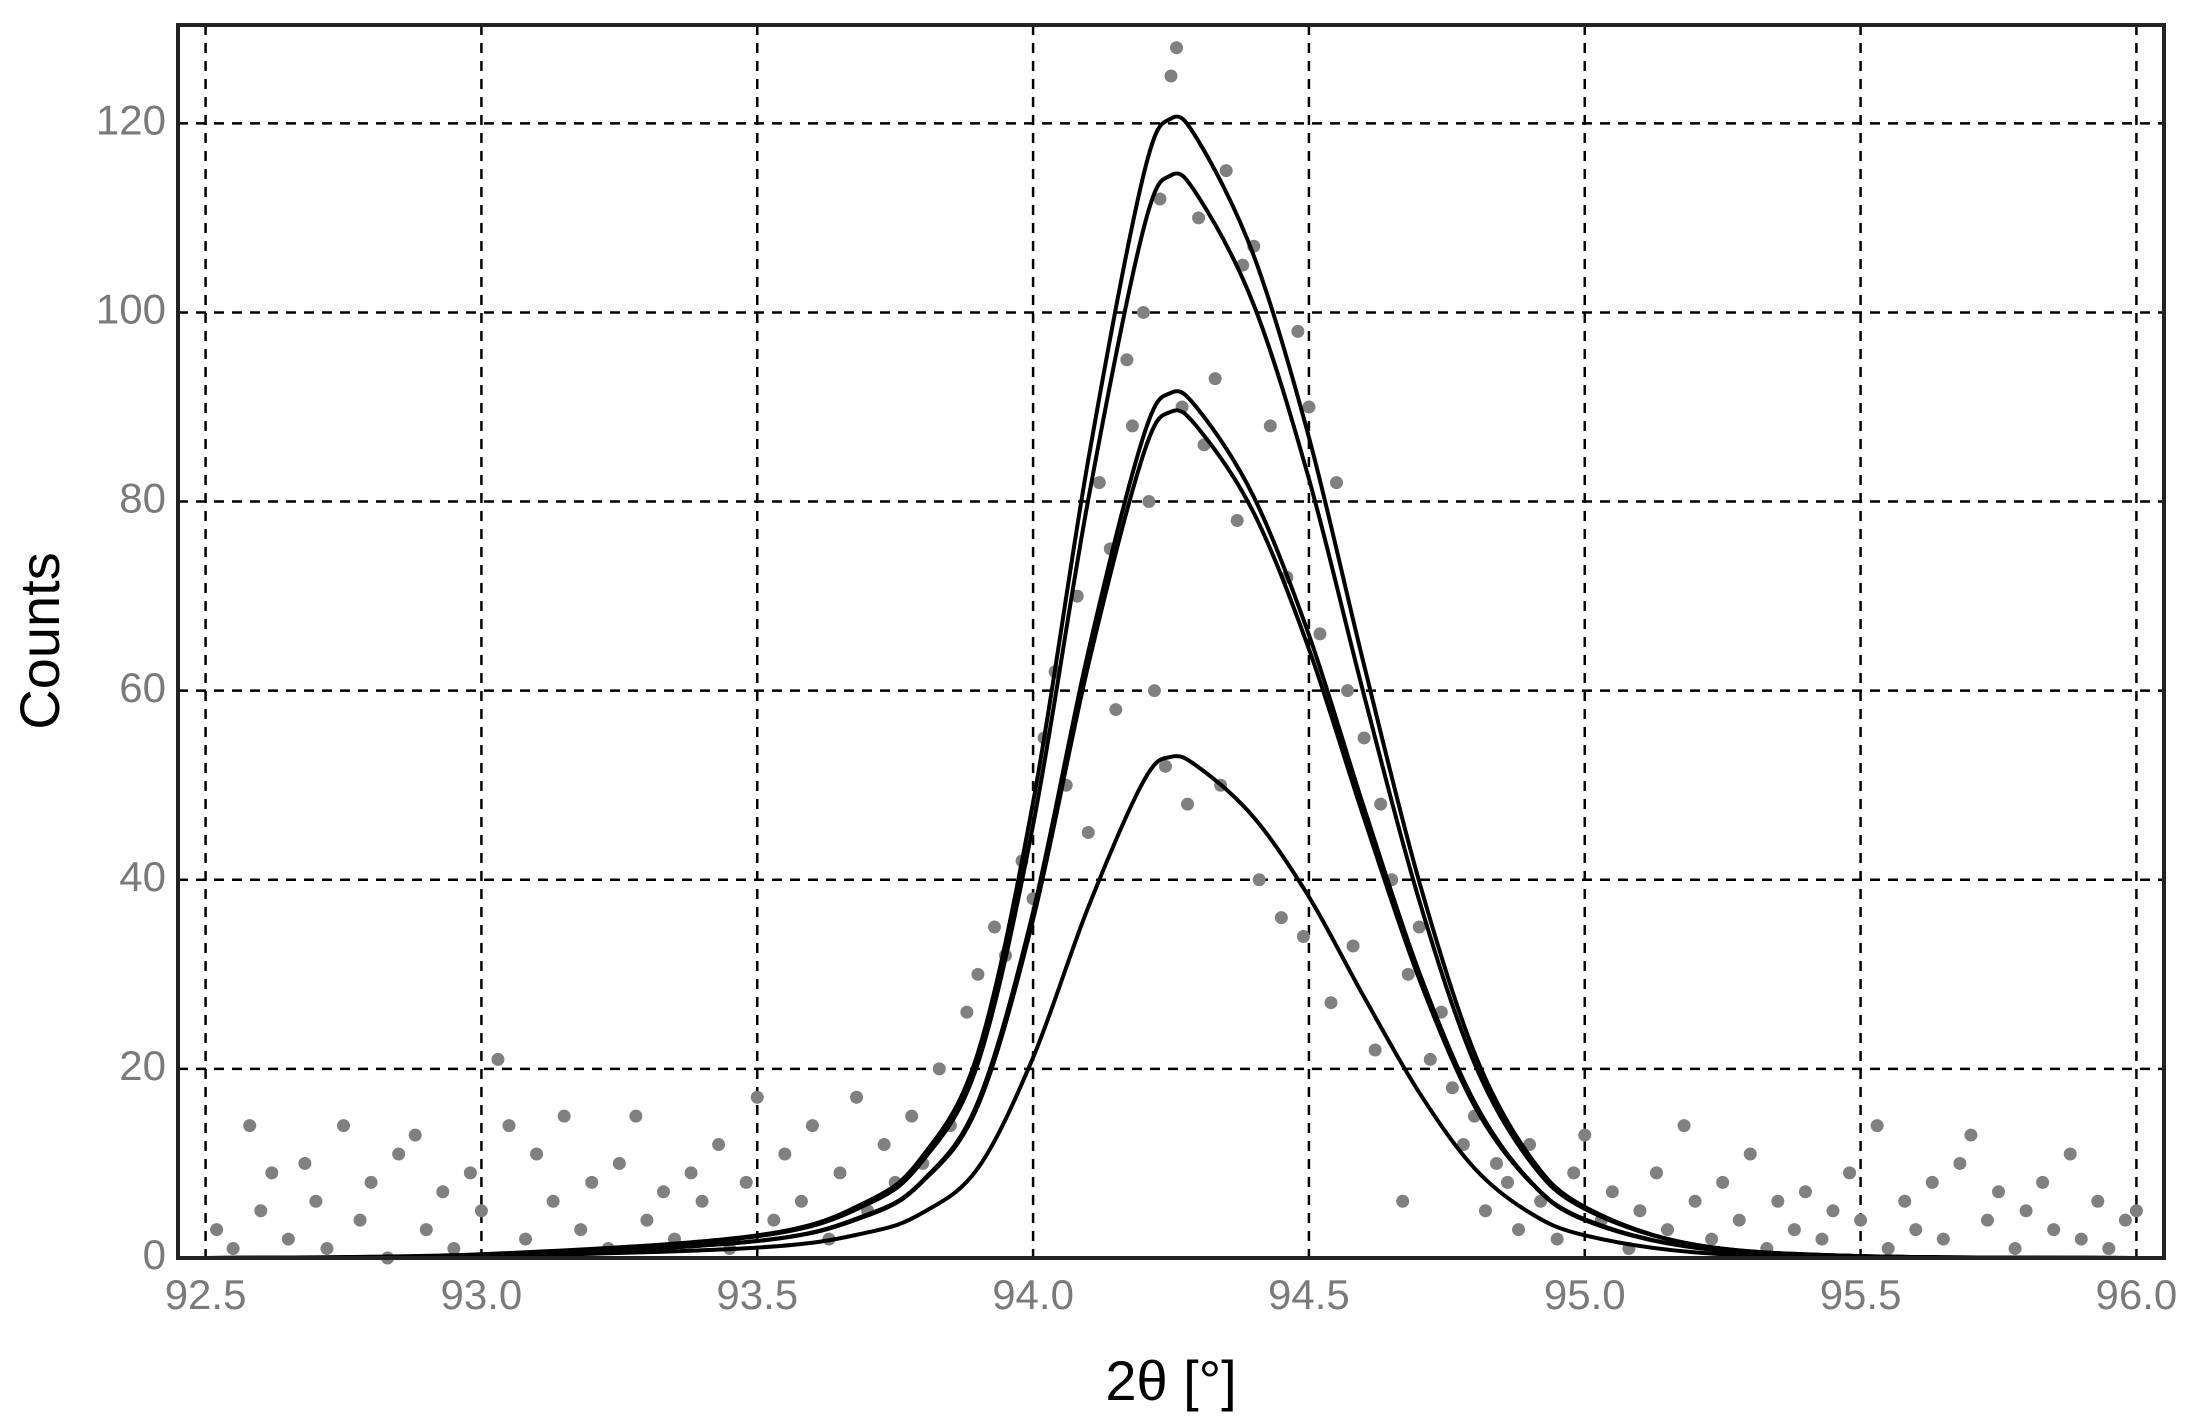 The width and height of the screenshot is (2190, 1426). I want to click on y-tick-label: 60, so click(142, 687).